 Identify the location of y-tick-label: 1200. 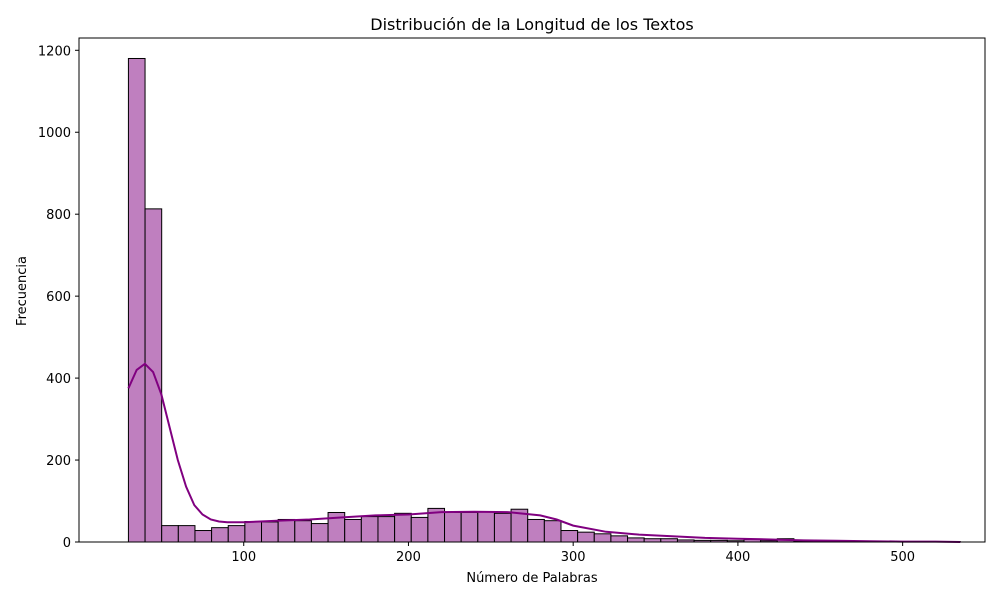
(54, 51).